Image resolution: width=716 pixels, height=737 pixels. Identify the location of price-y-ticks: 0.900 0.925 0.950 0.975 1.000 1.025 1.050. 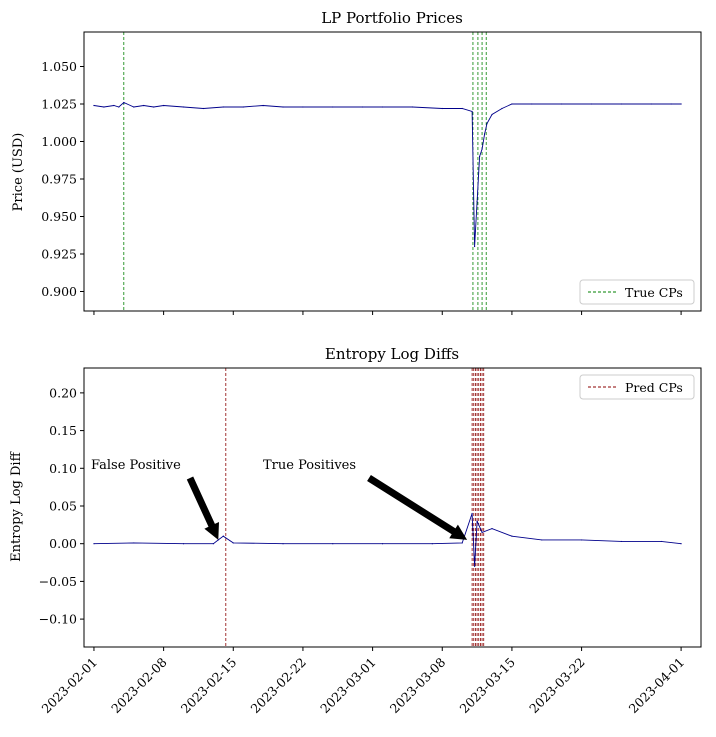
(62, 179).